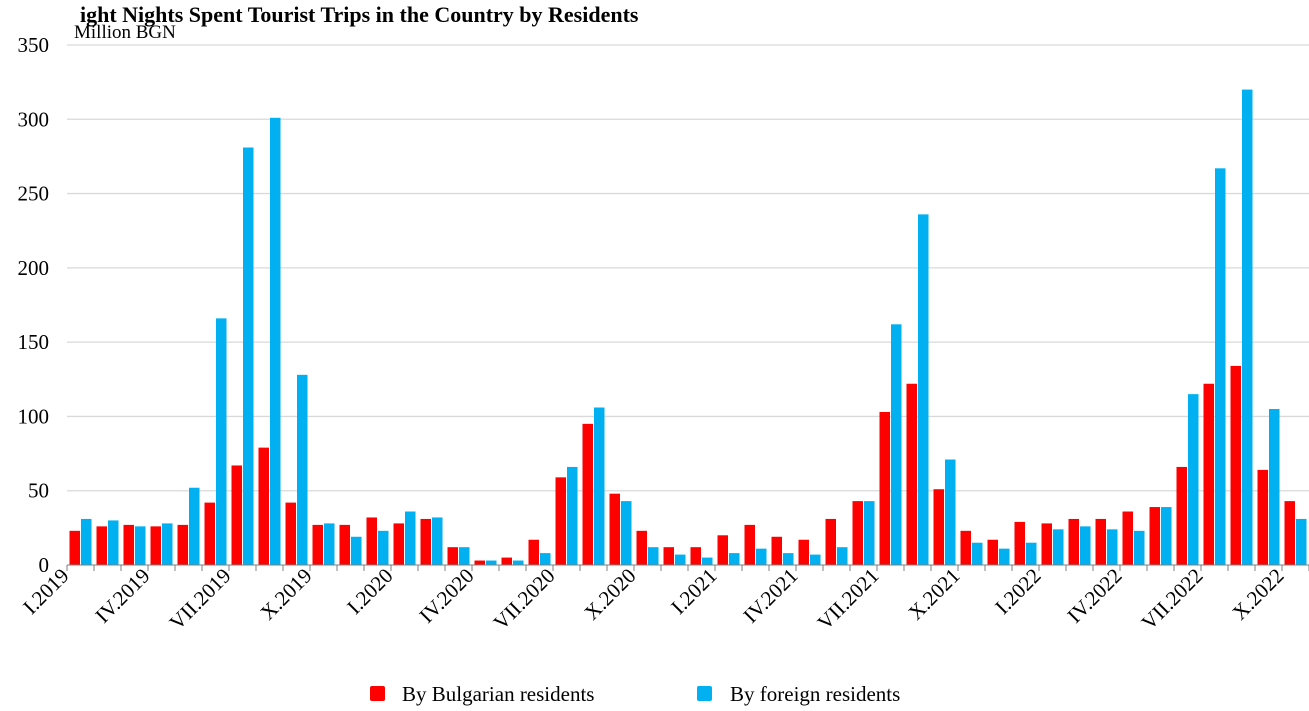 This screenshot has width=1309, height=711. Describe the element at coordinates (693, 591) in the screenshot. I see `x-tick-label: I.2021` at that location.